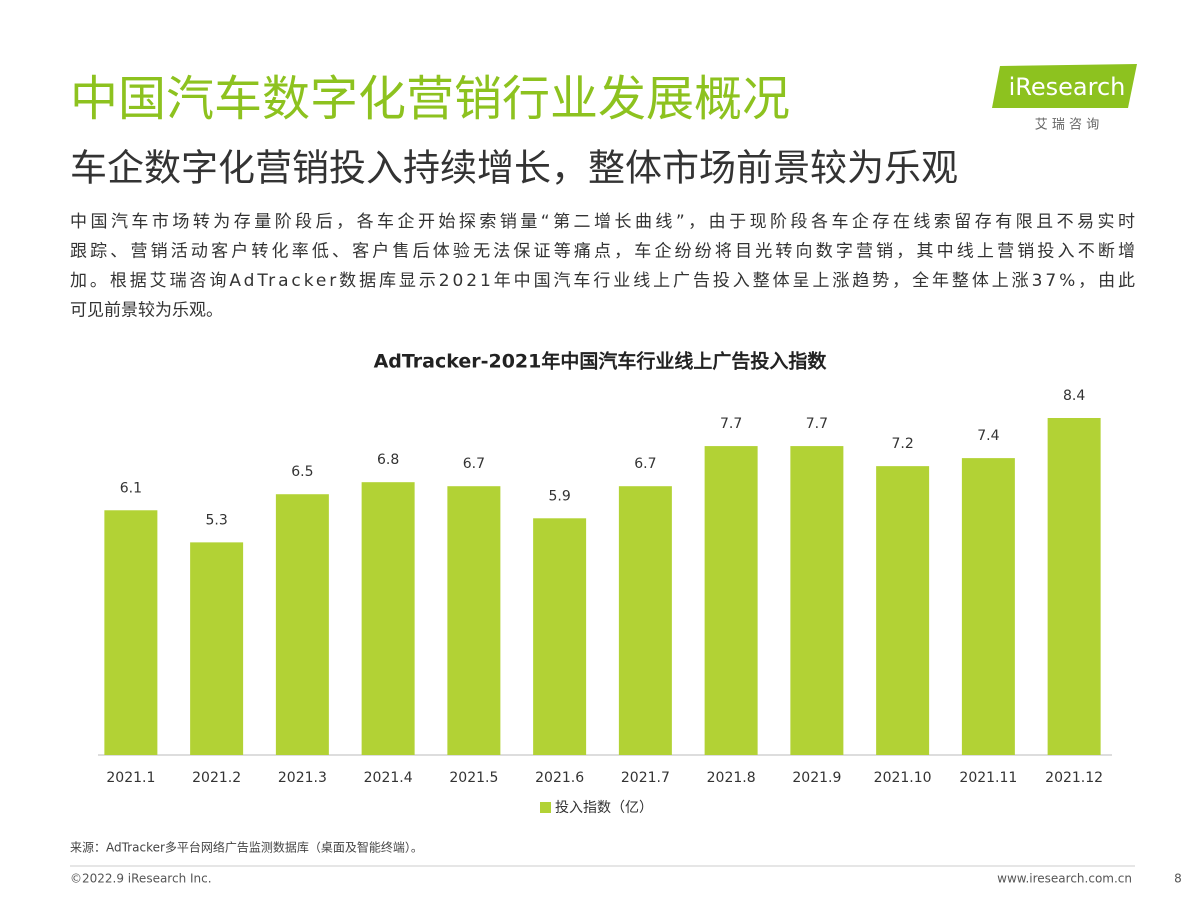  What do you see at coordinates (1074, 396) in the screenshot?
I see `value-label: 8.4` at bounding box center [1074, 396].